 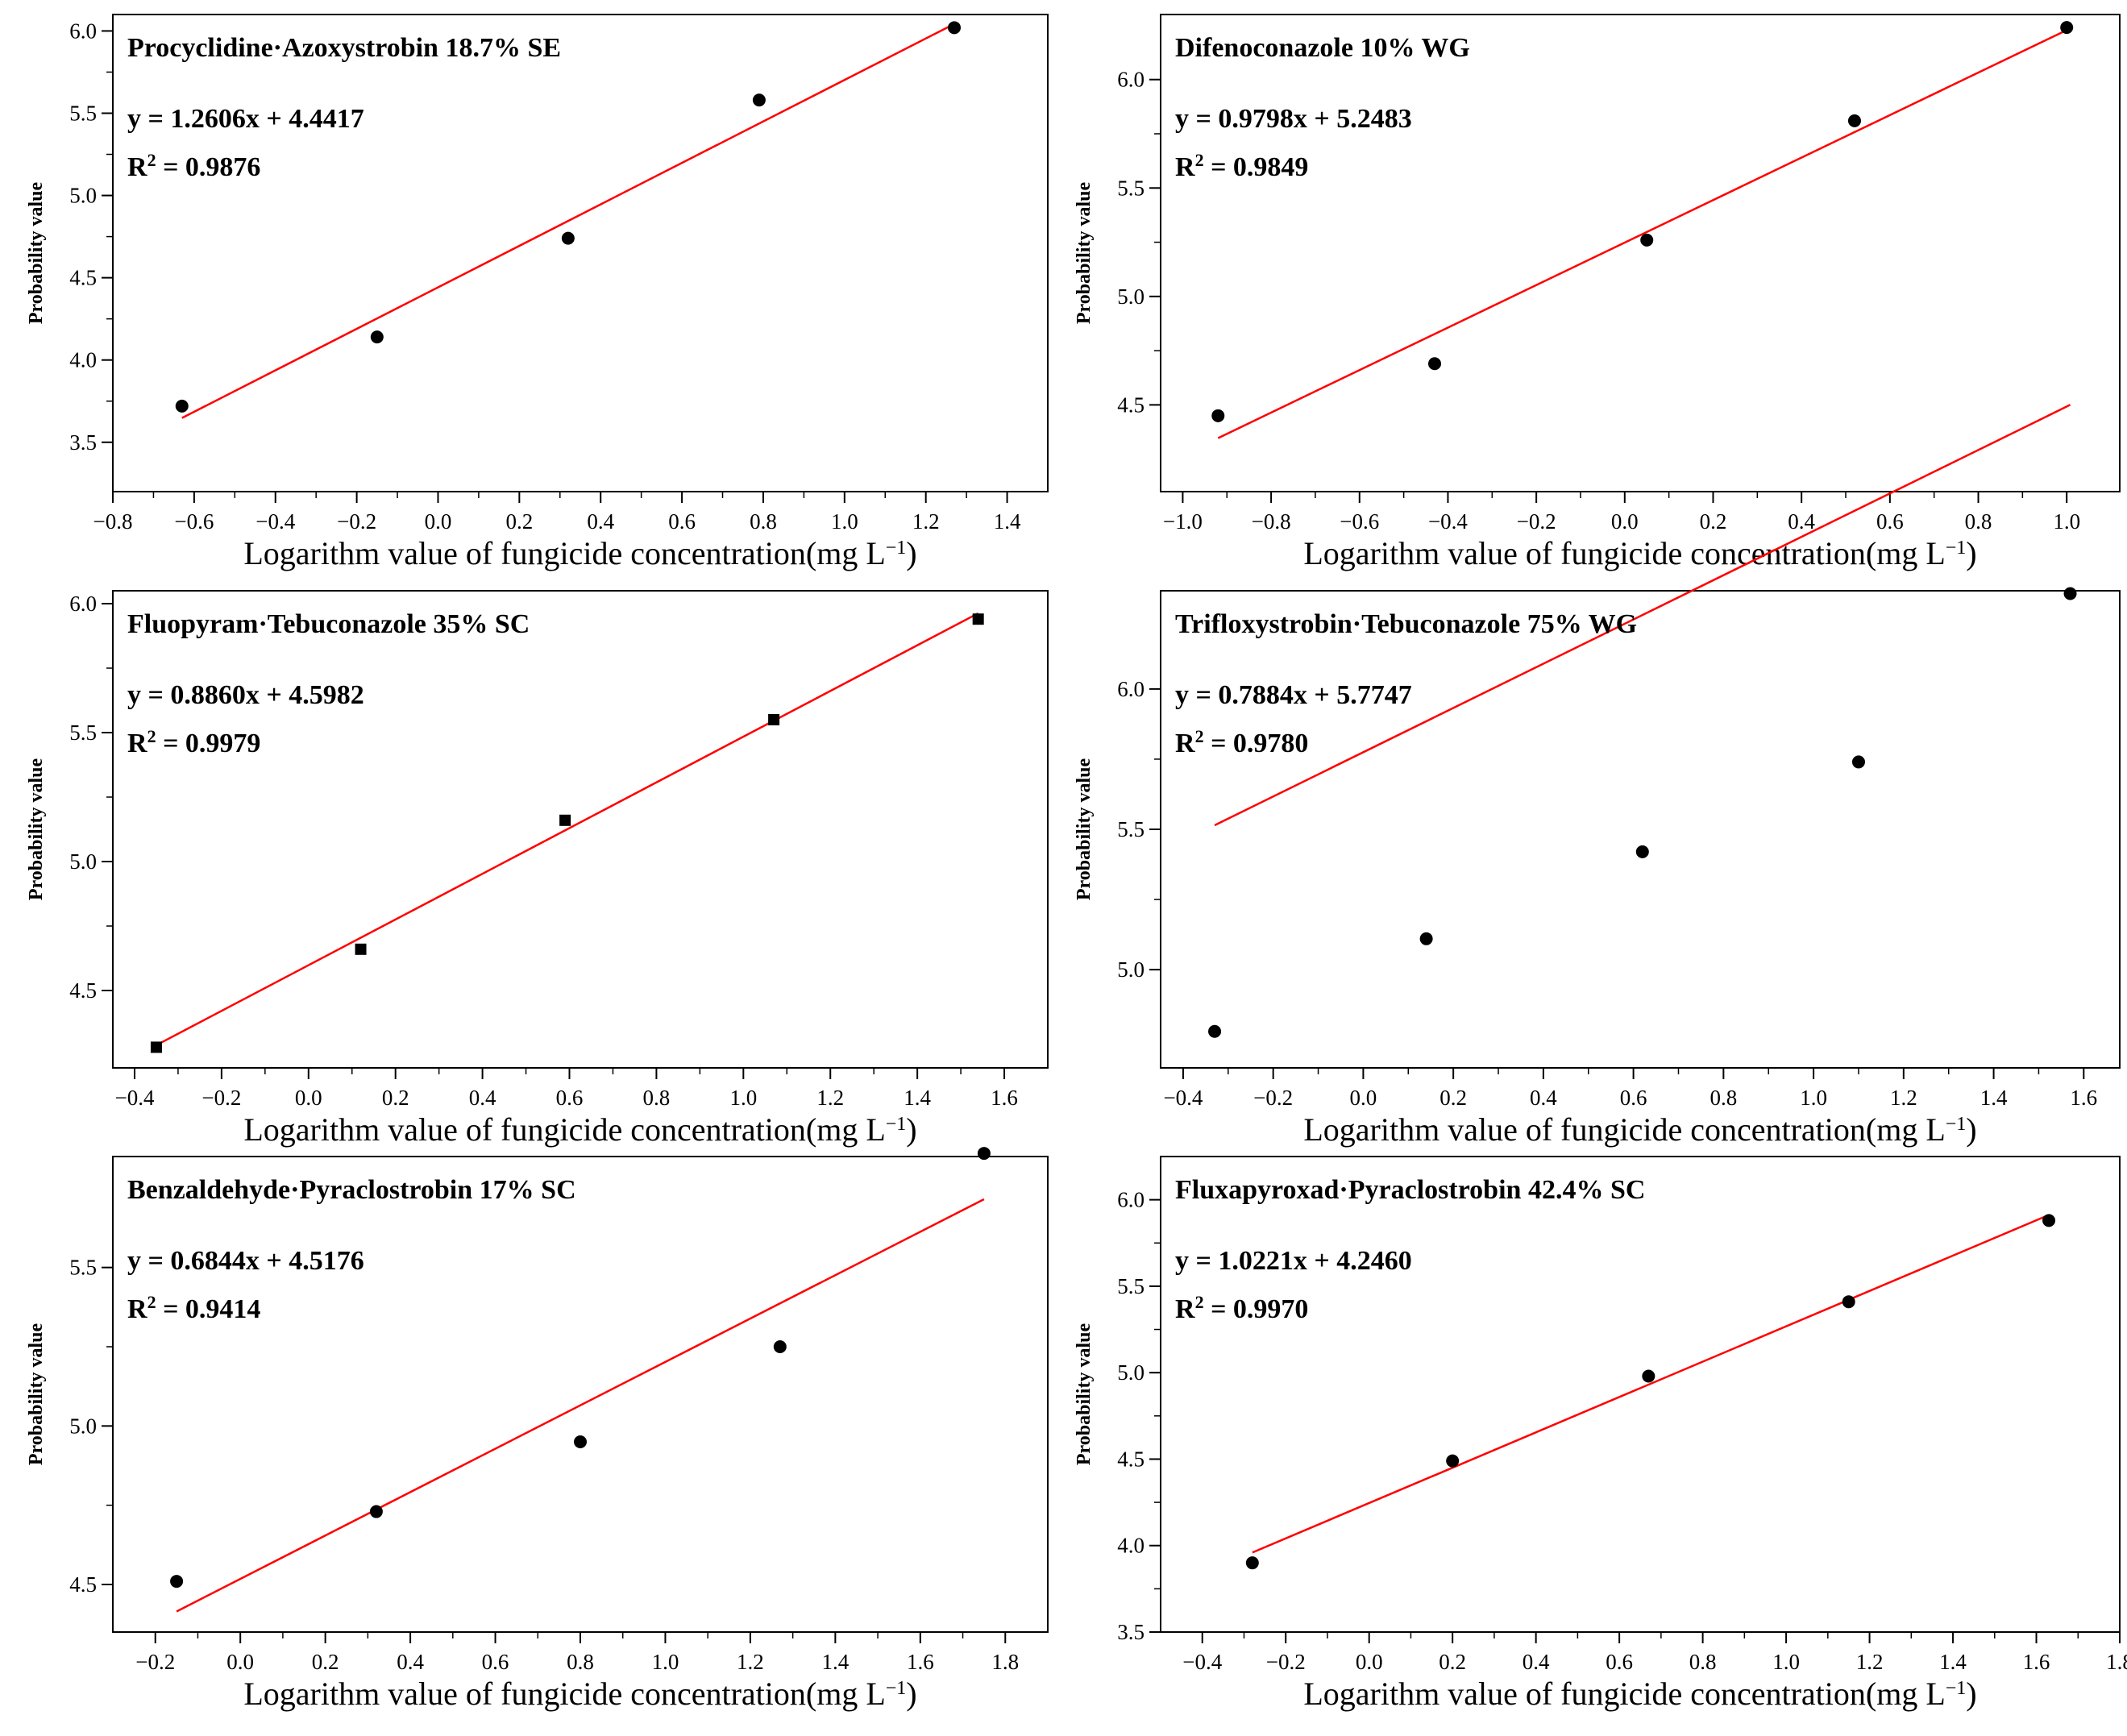 What do you see at coordinates (83, 360) in the screenshot?
I see `y-tick-label: 4.0` at bounding box center [83, 360].